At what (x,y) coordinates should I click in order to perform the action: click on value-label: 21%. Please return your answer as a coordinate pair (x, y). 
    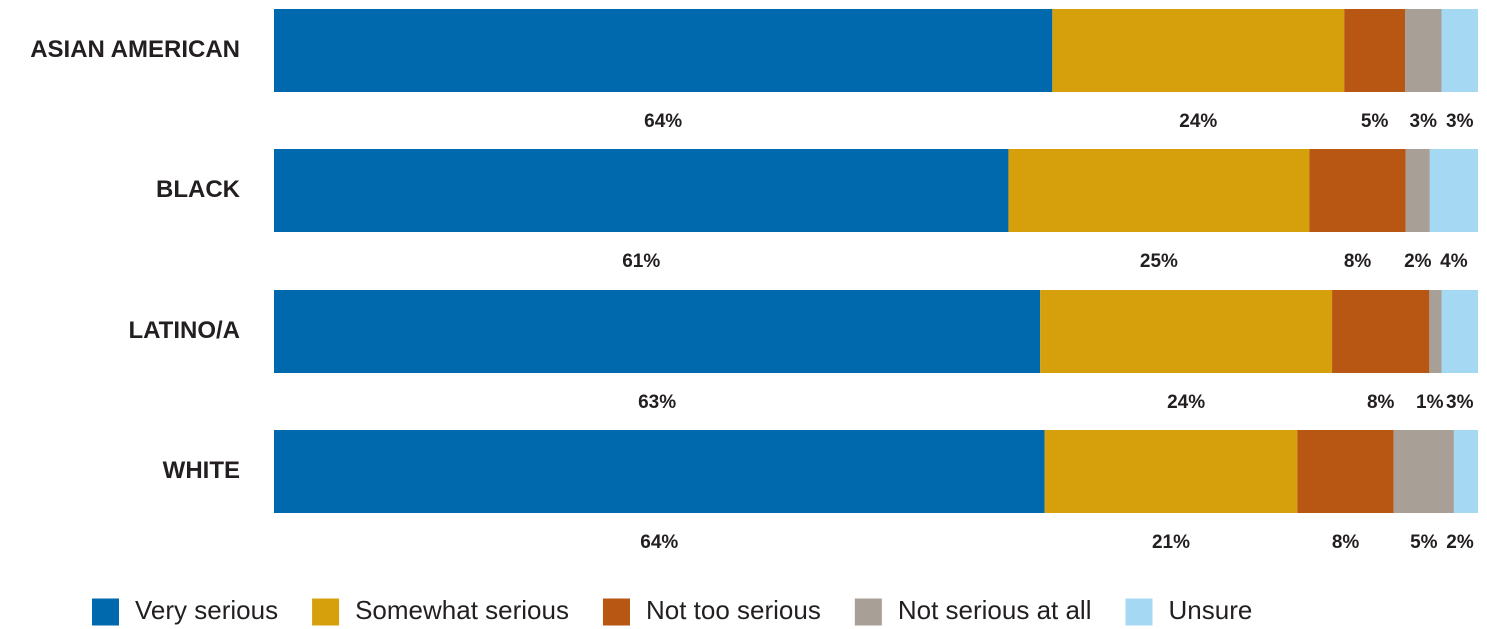
    Looking at the image, I should click on (1171, 542).